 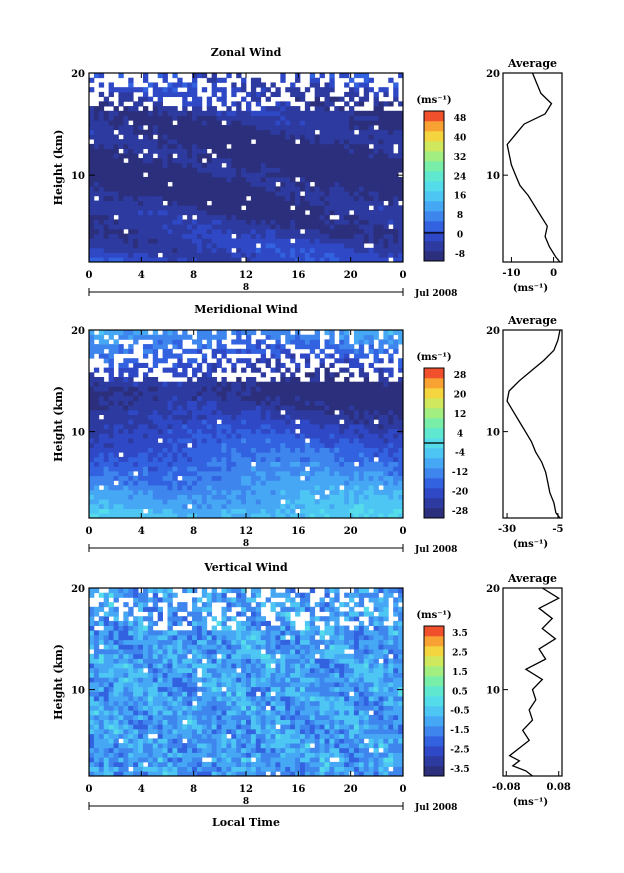 What do you see at coordinates (434, 176) in the screenshot?
I see `colorbar-segment` at bounding box center [434, 176].